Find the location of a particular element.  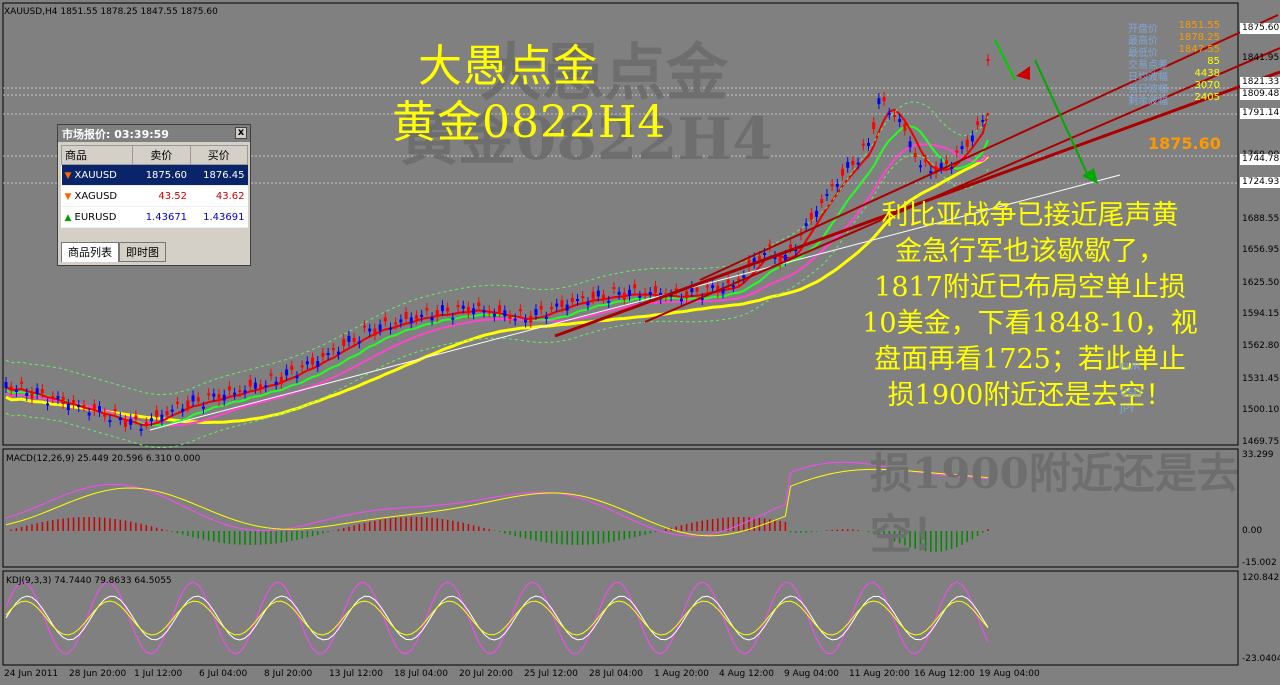

title-line-1: 大愚点金 is located at coordinates (508, 66).